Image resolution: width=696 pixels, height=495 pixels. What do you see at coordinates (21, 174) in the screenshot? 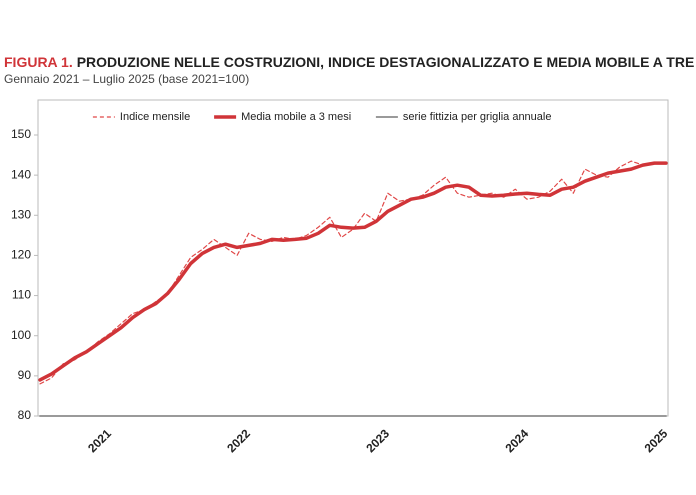
I see `y-tick-label: 140` at bounding box center [21, 174].